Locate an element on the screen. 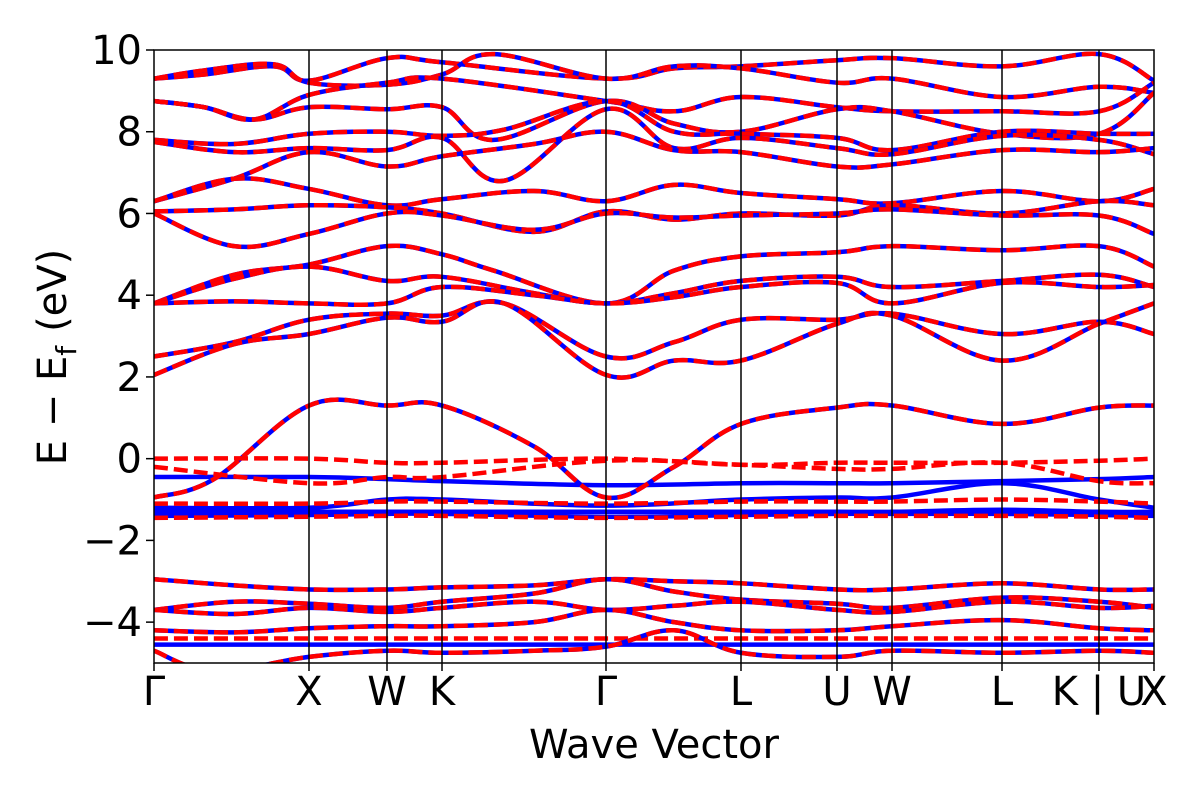 This screenshot has width=1200, height=800. y-tick-label: −2 is located at coordinates (112, 541).